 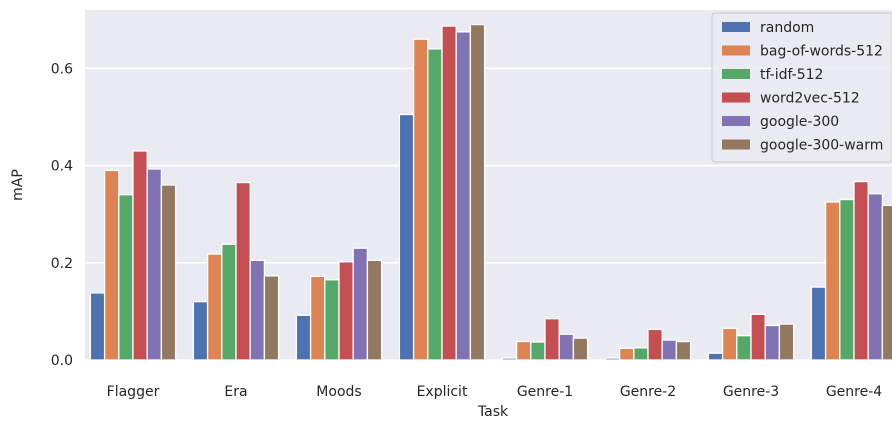 What do you see at coordinates (420, 199) in the screenshot?
I see `bar-bag-of-words-512-Explicit` at bounding box center [420, 199].